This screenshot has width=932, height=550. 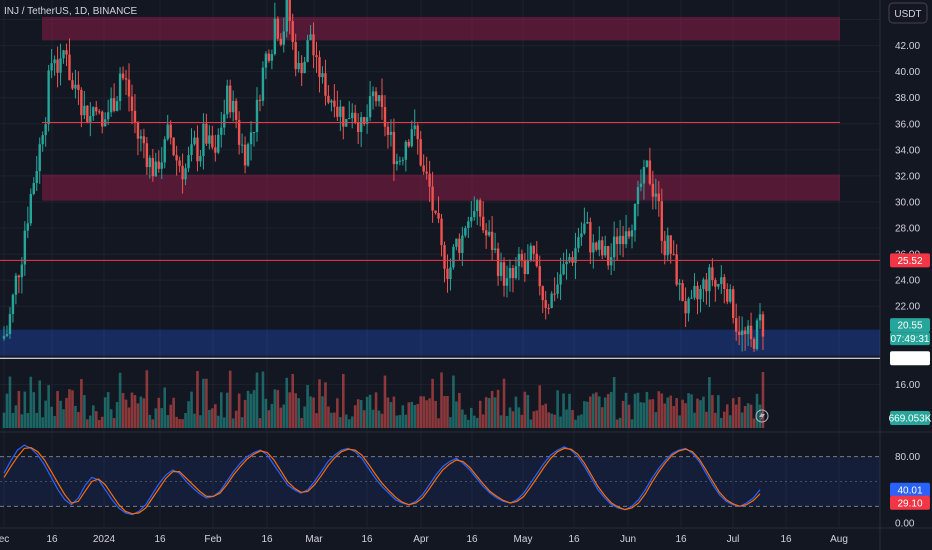 I want to click on currency-button: USDT, so click(x=908, y=13).